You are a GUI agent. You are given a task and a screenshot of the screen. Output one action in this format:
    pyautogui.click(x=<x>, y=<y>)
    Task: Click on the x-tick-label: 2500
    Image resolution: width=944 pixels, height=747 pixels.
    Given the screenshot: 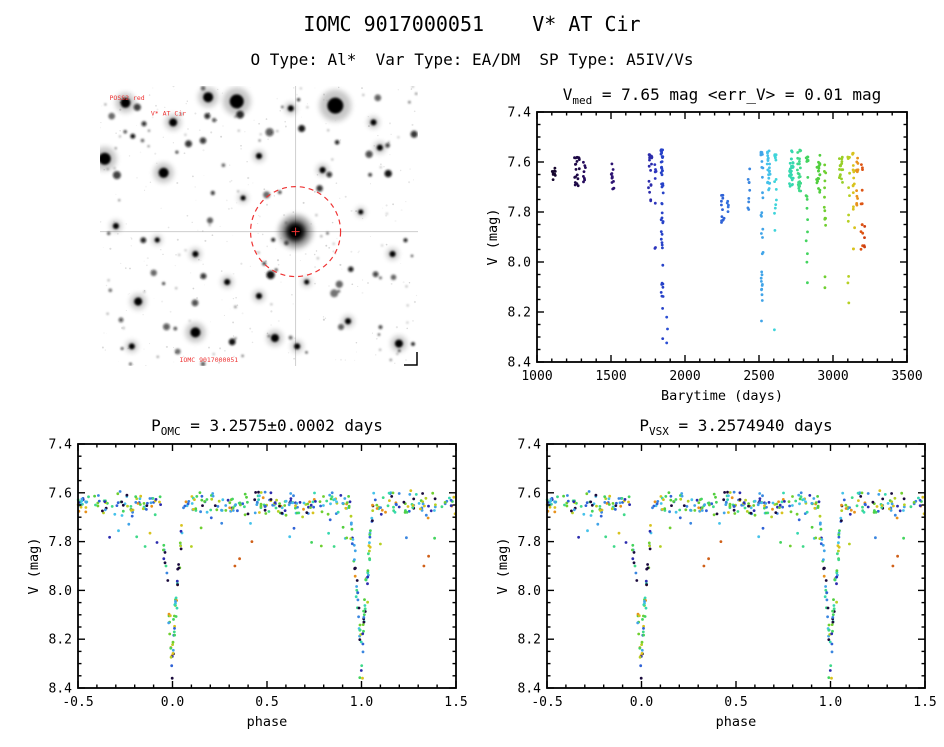 What is the action you would take?
    pyautogui.click(x=758, y=376)
    